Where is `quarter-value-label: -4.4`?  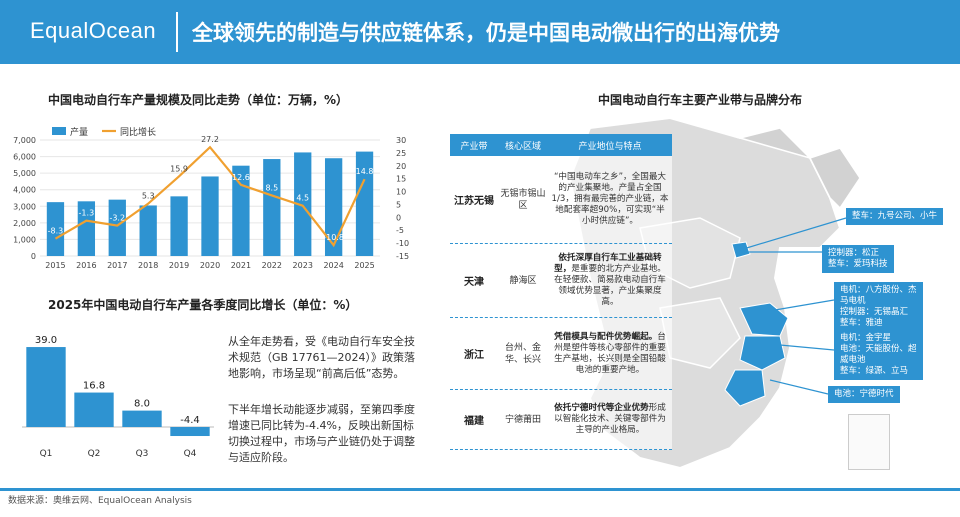 quarter-value-label: -4.4 is located at coordinates (190, 420).